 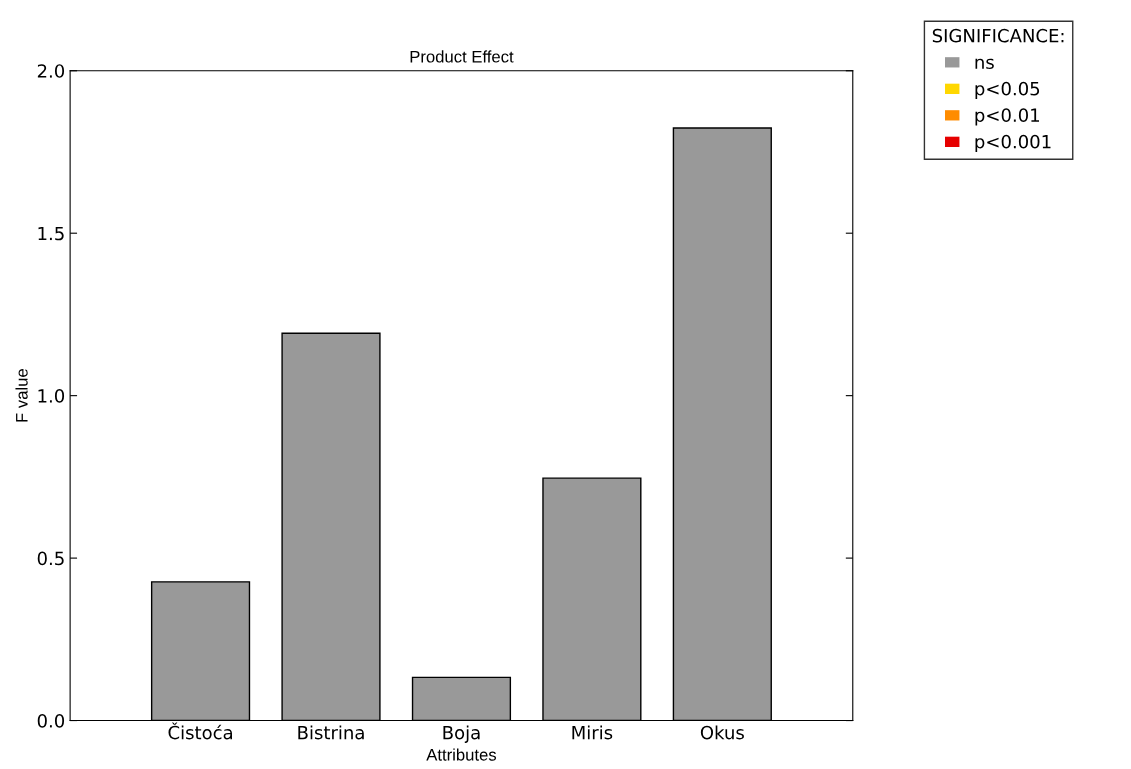 What do you see at coordinates (51, 721) in the screenshot?
I see `y-tick-label: 0.0` at bounding box center [51, 721].